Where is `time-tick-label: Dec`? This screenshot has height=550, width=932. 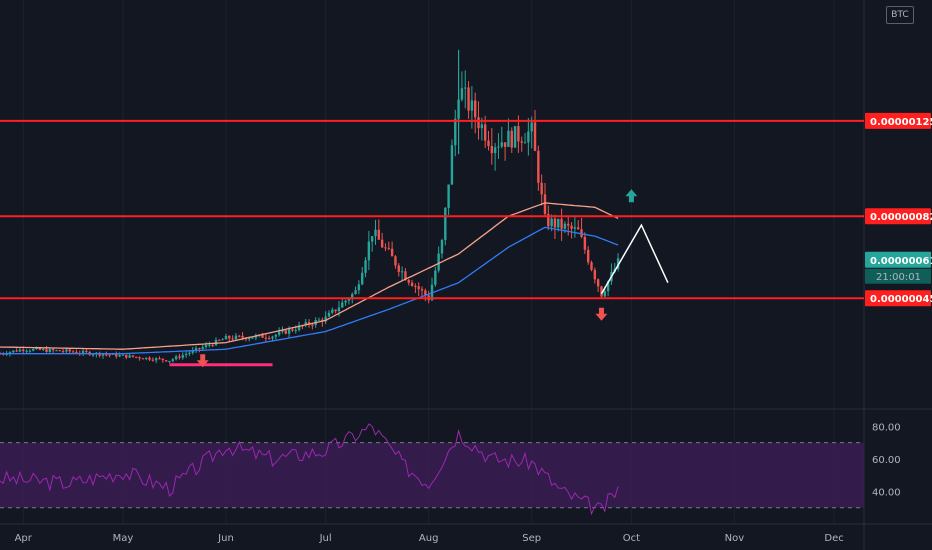 time-tick-label: Dec is located at coordinates (833, 538).